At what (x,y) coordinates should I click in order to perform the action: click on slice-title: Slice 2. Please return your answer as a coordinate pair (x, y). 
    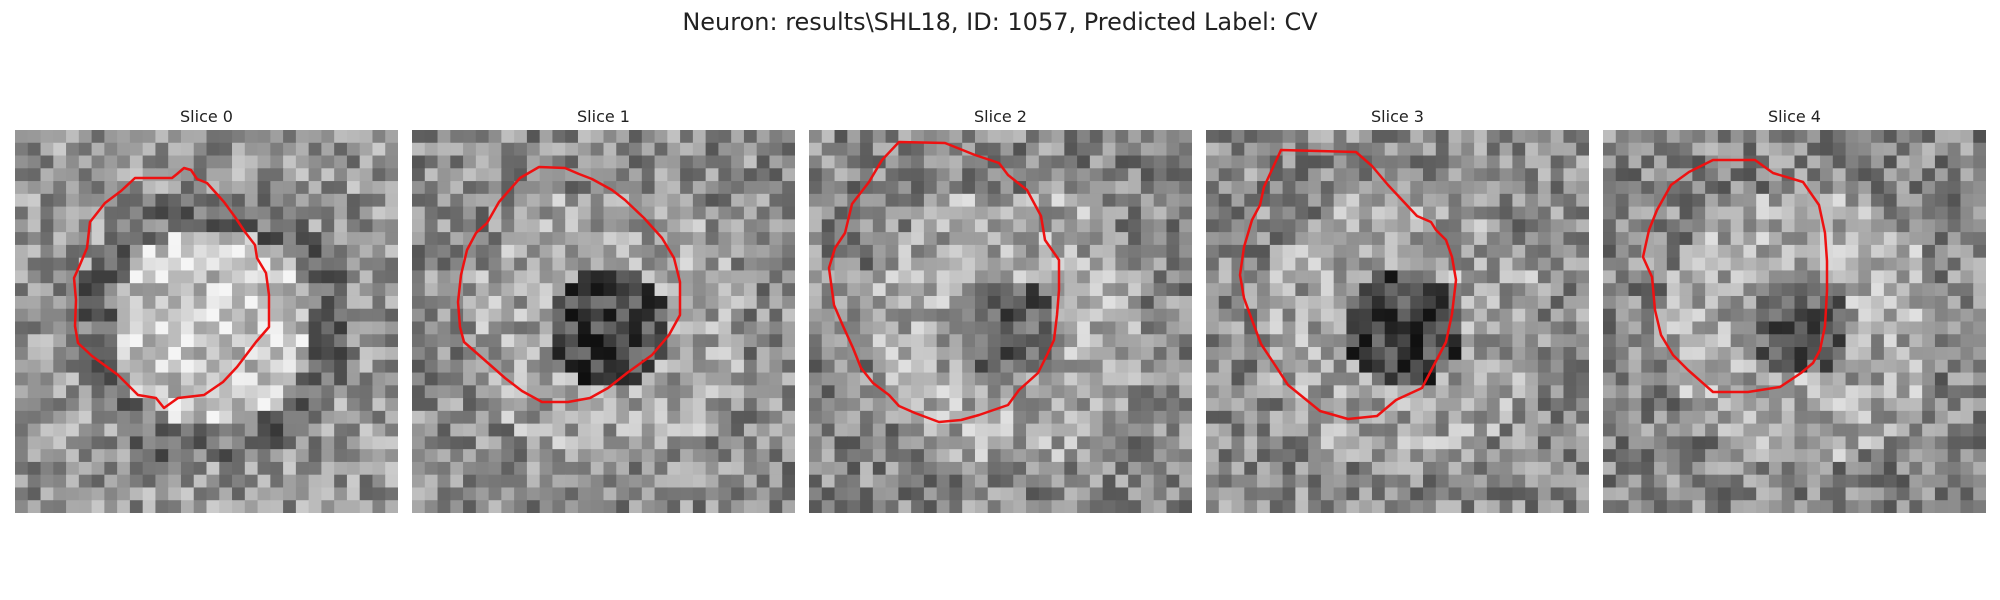
    Looking at the image, I should click on (1000, 116).